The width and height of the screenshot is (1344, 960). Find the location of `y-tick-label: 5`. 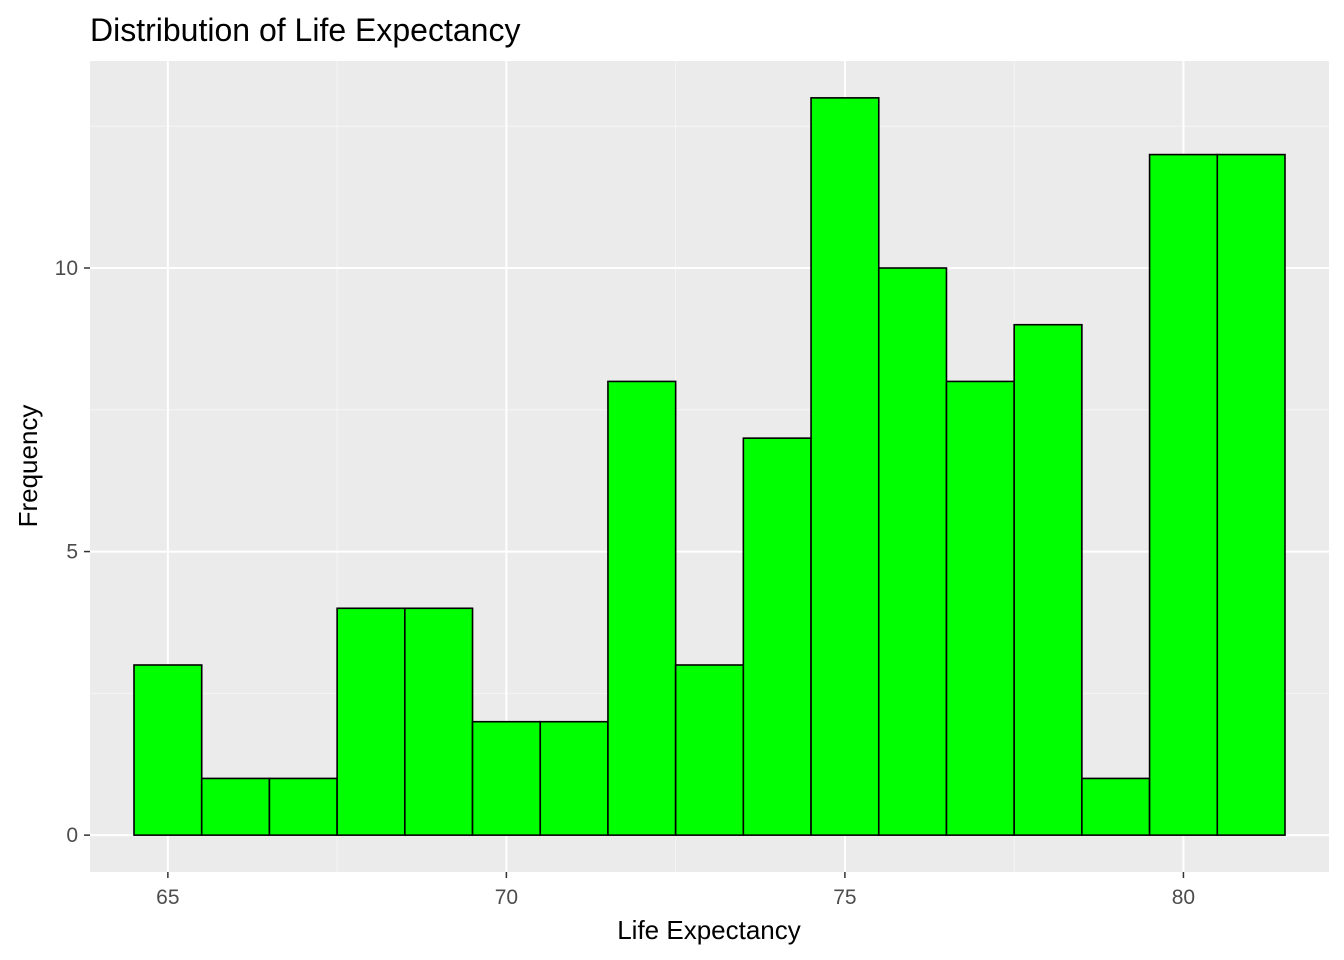

y-tick-label: 5 is located at coordinates (72, 552).